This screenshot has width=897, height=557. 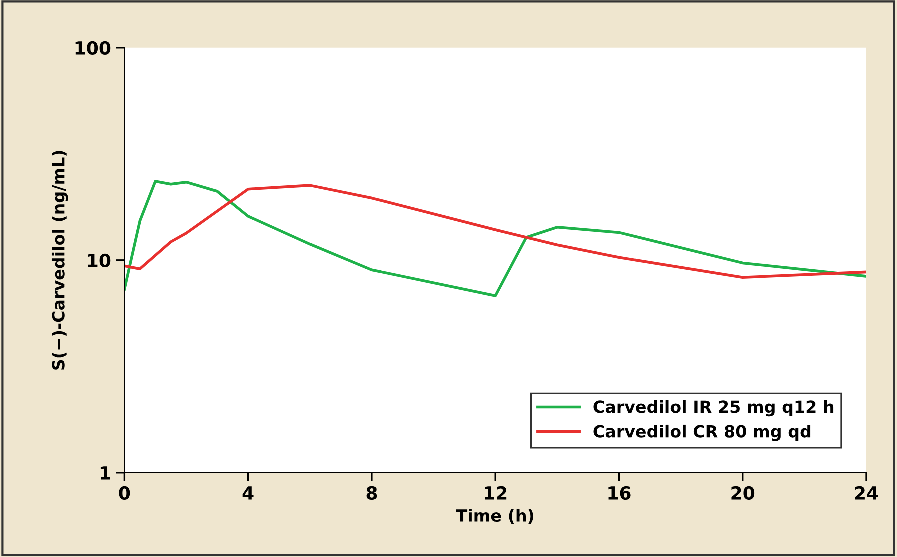 I want to click on legend-label: Carvedilol CR 80 mg qd, so click(x=702, y=433).